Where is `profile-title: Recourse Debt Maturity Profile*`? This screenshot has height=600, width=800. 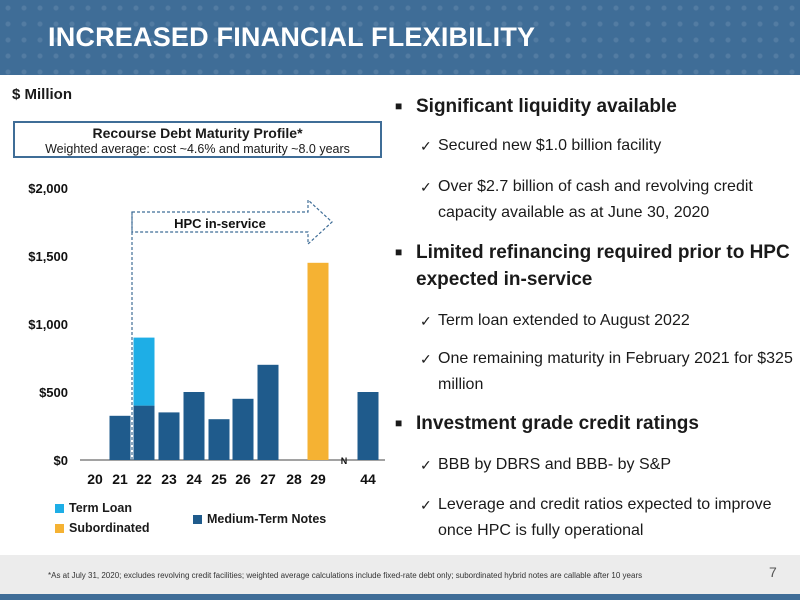 profile-title: Recourse Debt Maturity Profile* is located at coordinates (197, 133).